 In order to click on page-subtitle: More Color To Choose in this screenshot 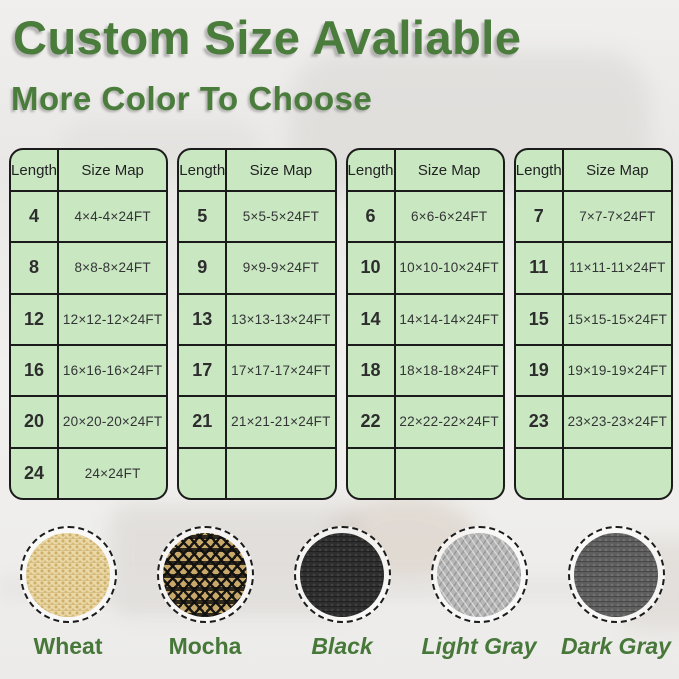, I will do `click(192, 98)`.